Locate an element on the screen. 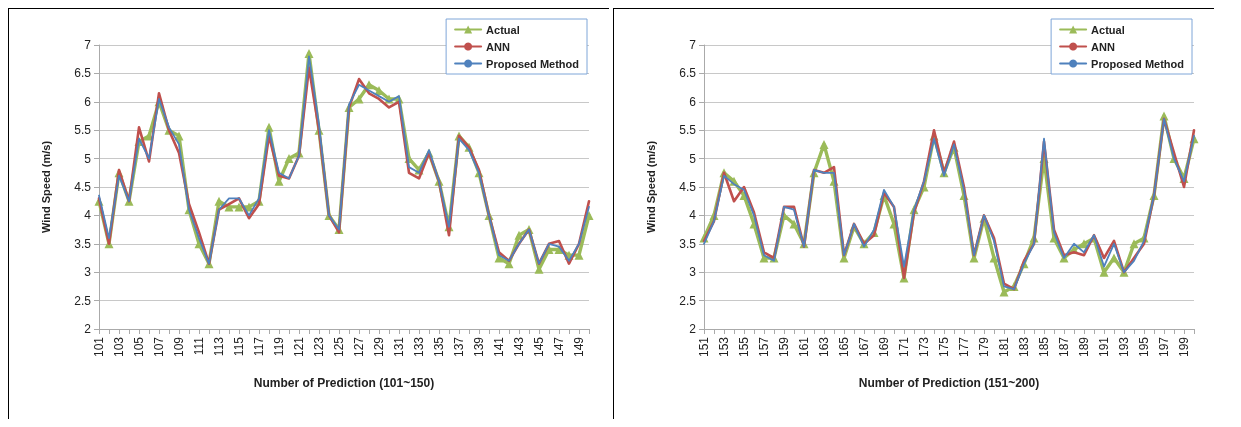 This screenshot has width=1241, height=427. x-tick-label: 137 is located at coordinates (459, 347).